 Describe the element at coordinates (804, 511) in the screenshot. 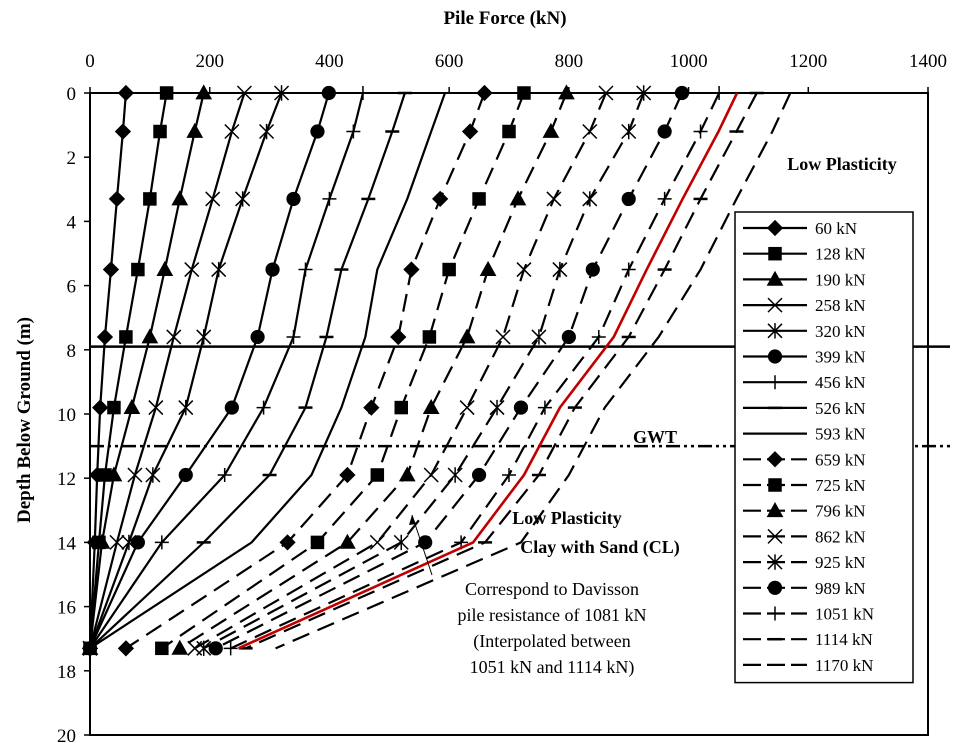

I see `legend-item: 796 kN` at that location.